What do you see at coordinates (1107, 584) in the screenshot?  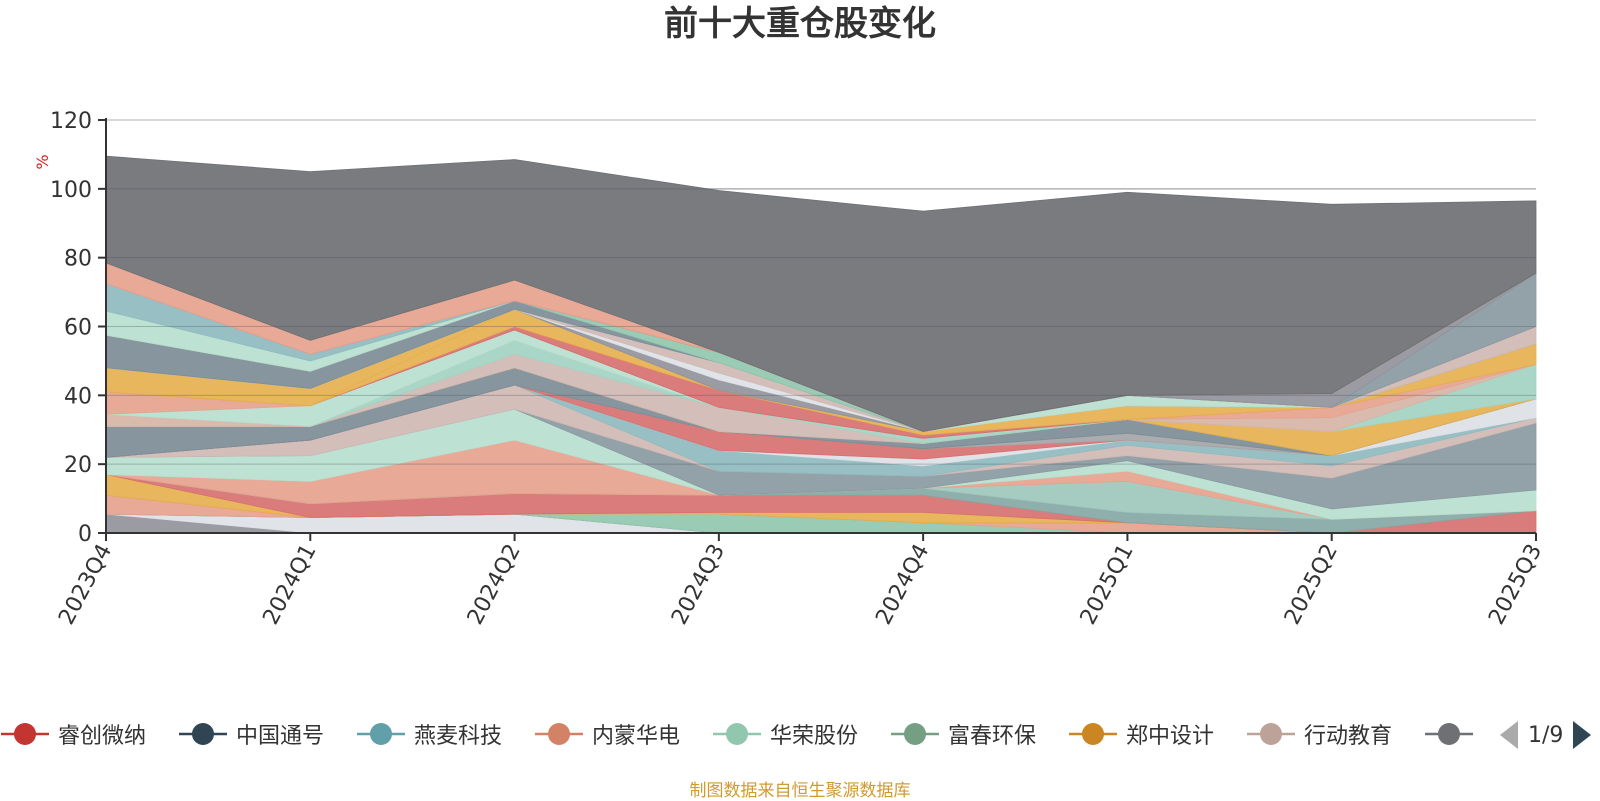 I see `x-tick-label: 2025Q1` at bounding box center [1107, 584].